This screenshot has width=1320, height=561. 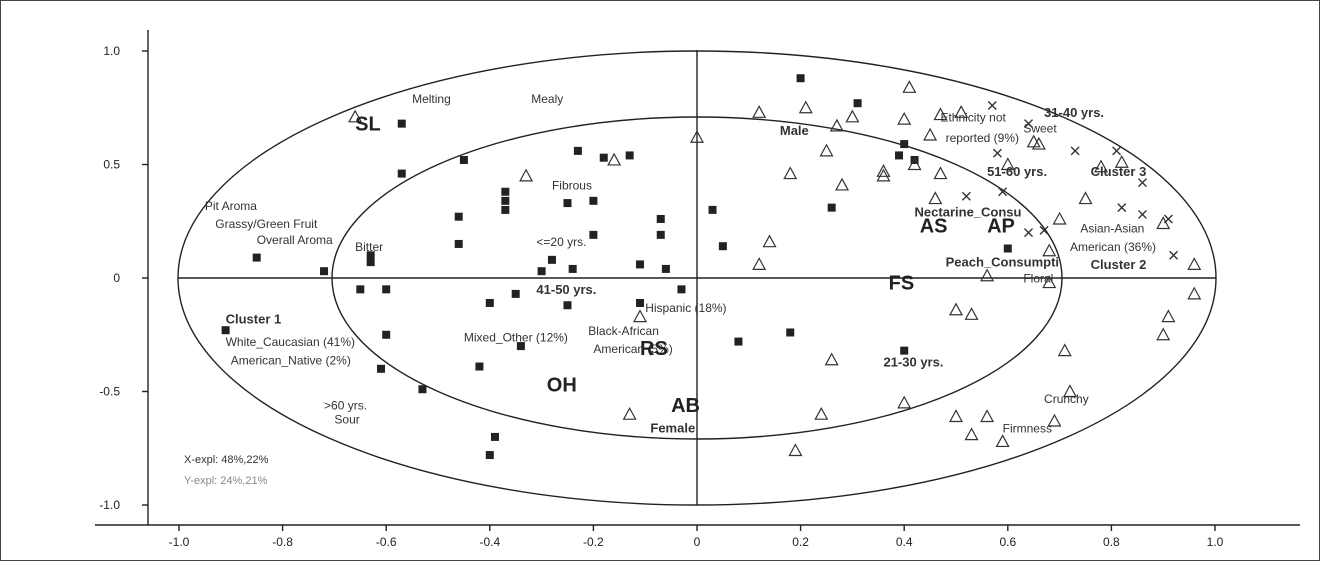 What do you see at coordinates (685, 406) in the screenshot?
I see `annotation-label: AB` at bounding box center [685, 406].